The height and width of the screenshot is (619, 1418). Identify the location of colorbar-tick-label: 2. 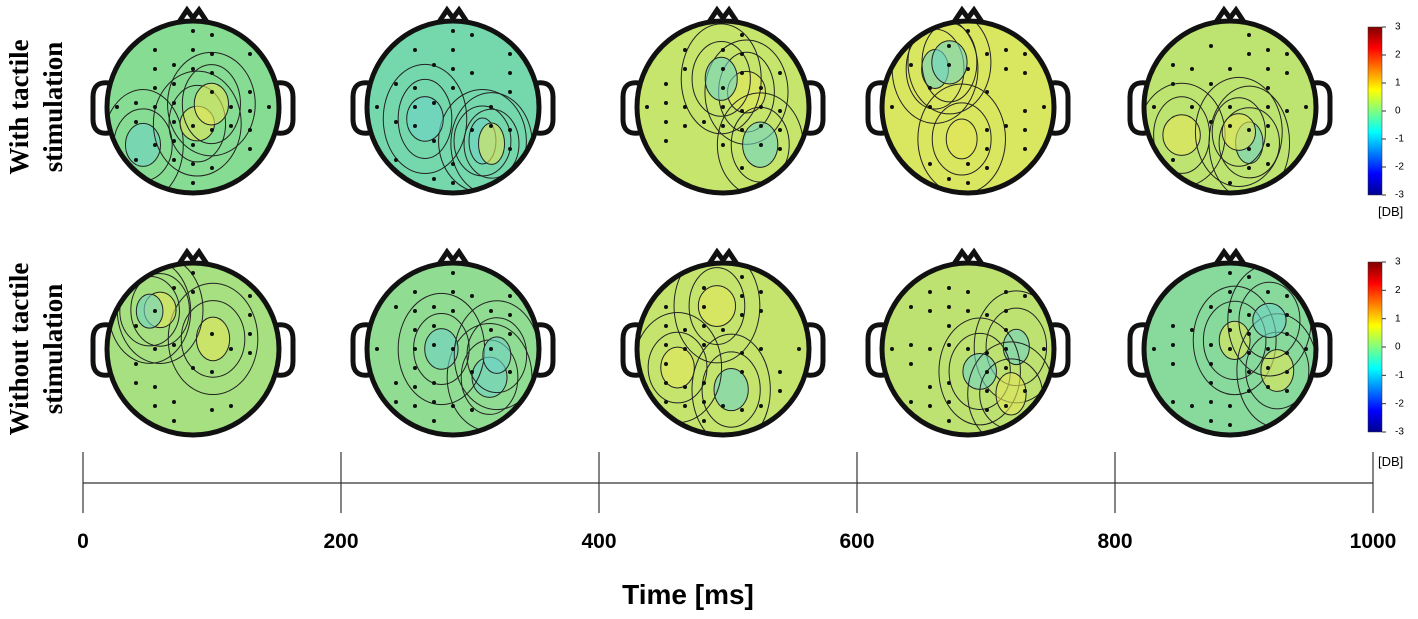
(1398, 290).